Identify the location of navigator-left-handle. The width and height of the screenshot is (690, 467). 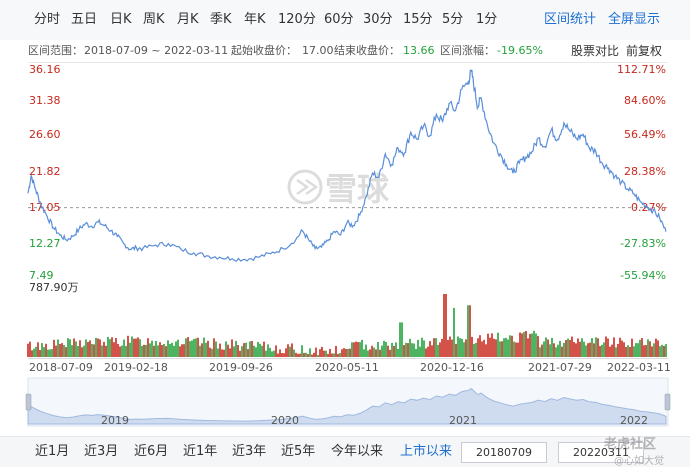
(28, 402).